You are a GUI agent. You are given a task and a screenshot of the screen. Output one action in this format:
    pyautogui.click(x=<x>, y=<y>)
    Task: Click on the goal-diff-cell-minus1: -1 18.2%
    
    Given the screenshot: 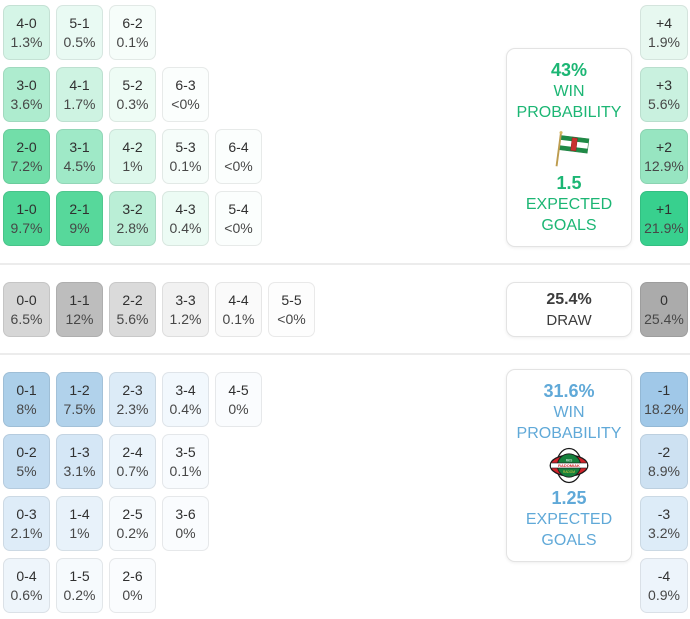 What is the action you would take?
    pyautogui.click(x=664, y=399)
    